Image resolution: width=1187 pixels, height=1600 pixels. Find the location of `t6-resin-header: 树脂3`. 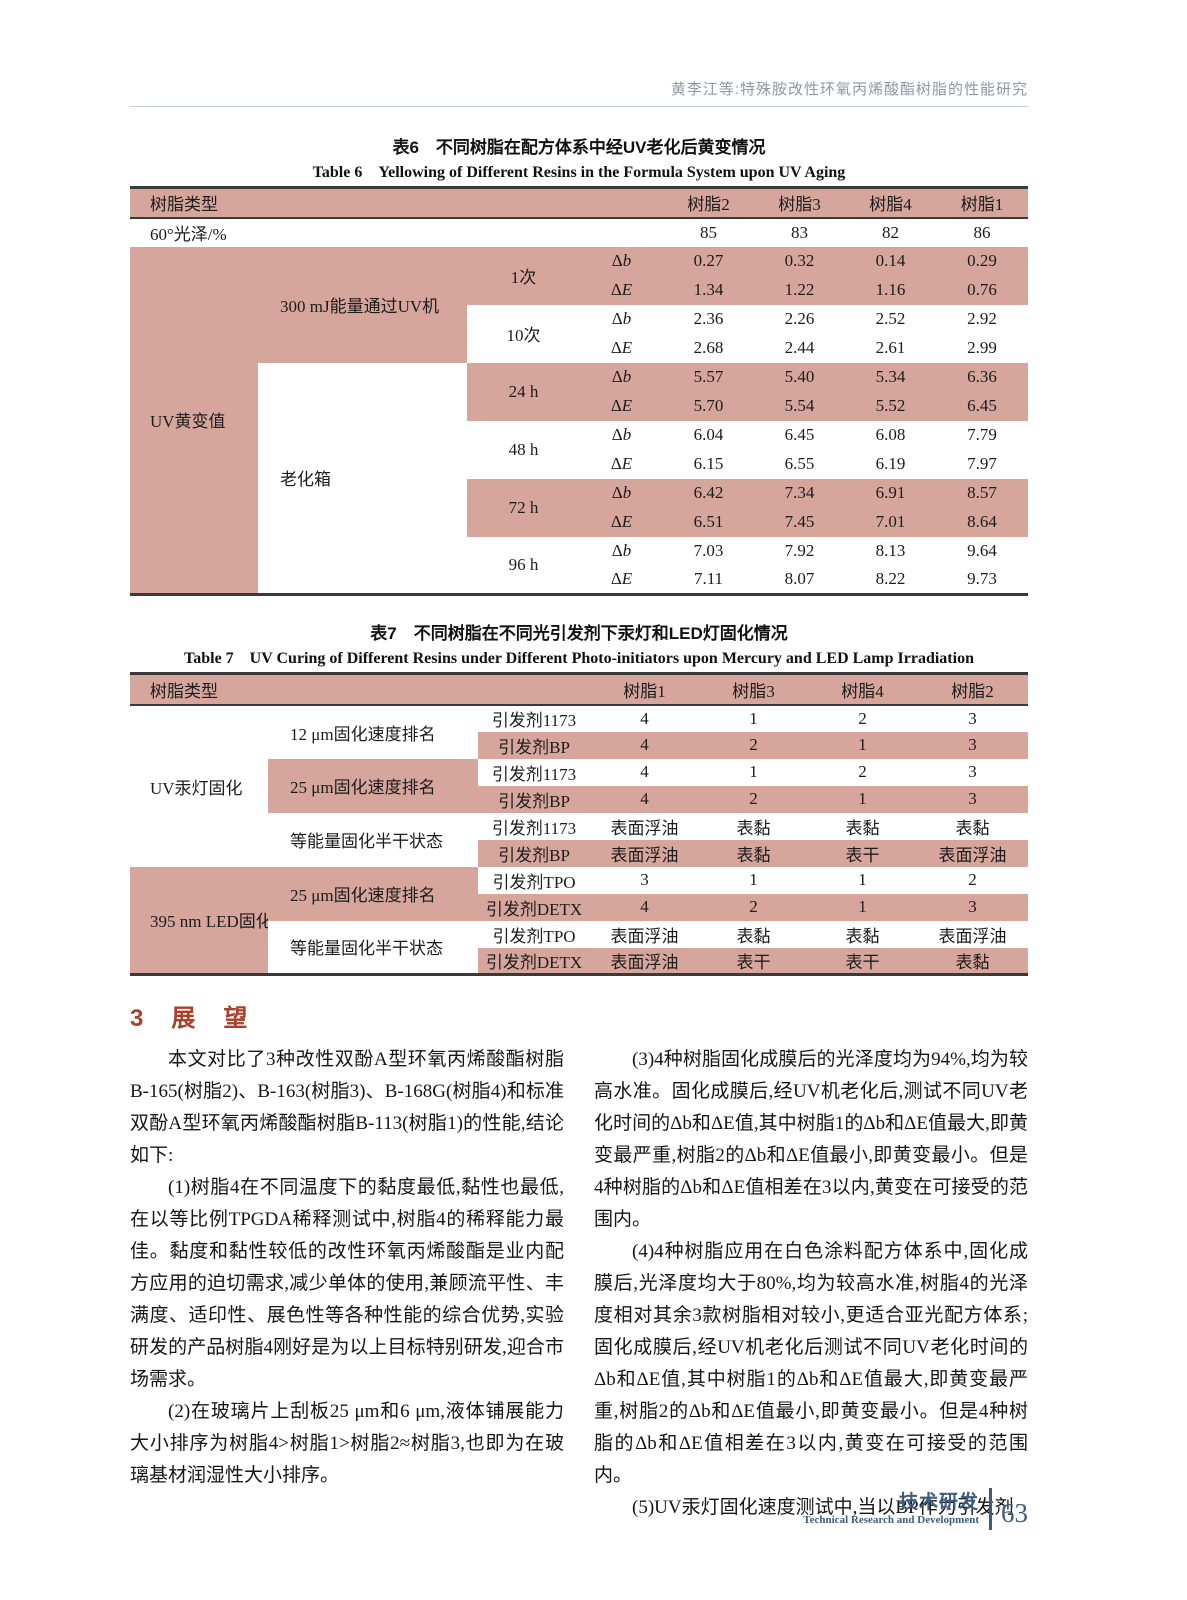

t6-resin-header: 树脂3 is located at coordinates (799, 203).